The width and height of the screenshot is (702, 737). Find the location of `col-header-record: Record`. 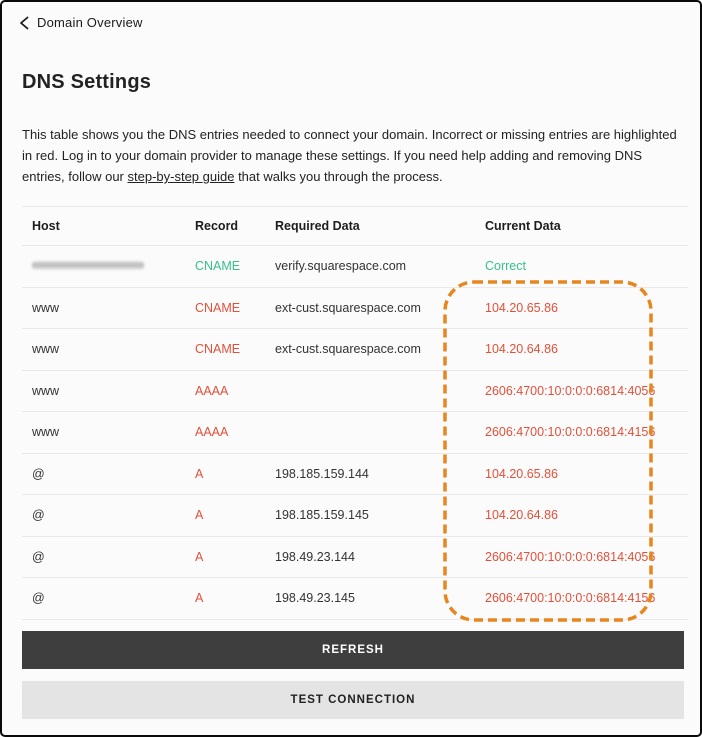

col-header-record: Record is located at coordinates (217, 226).